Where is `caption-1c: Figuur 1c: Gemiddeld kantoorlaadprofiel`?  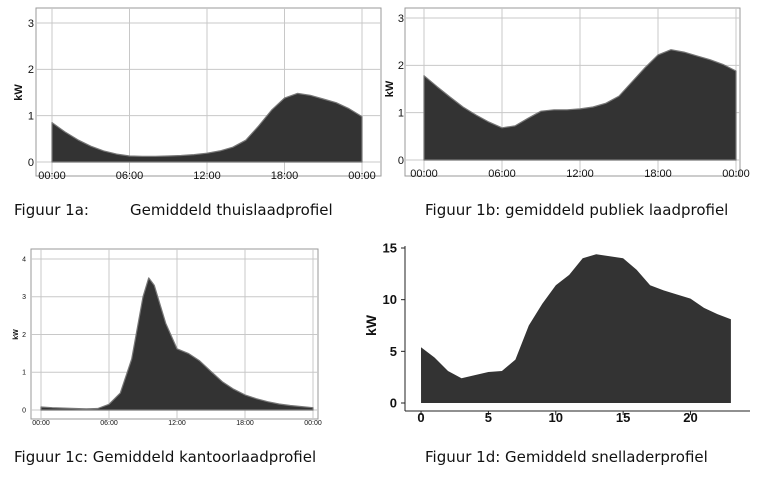 caption-1c: Figuur 1c: Gemiddeld kantoorlaadprofiel is located at coordinates (165, 457).